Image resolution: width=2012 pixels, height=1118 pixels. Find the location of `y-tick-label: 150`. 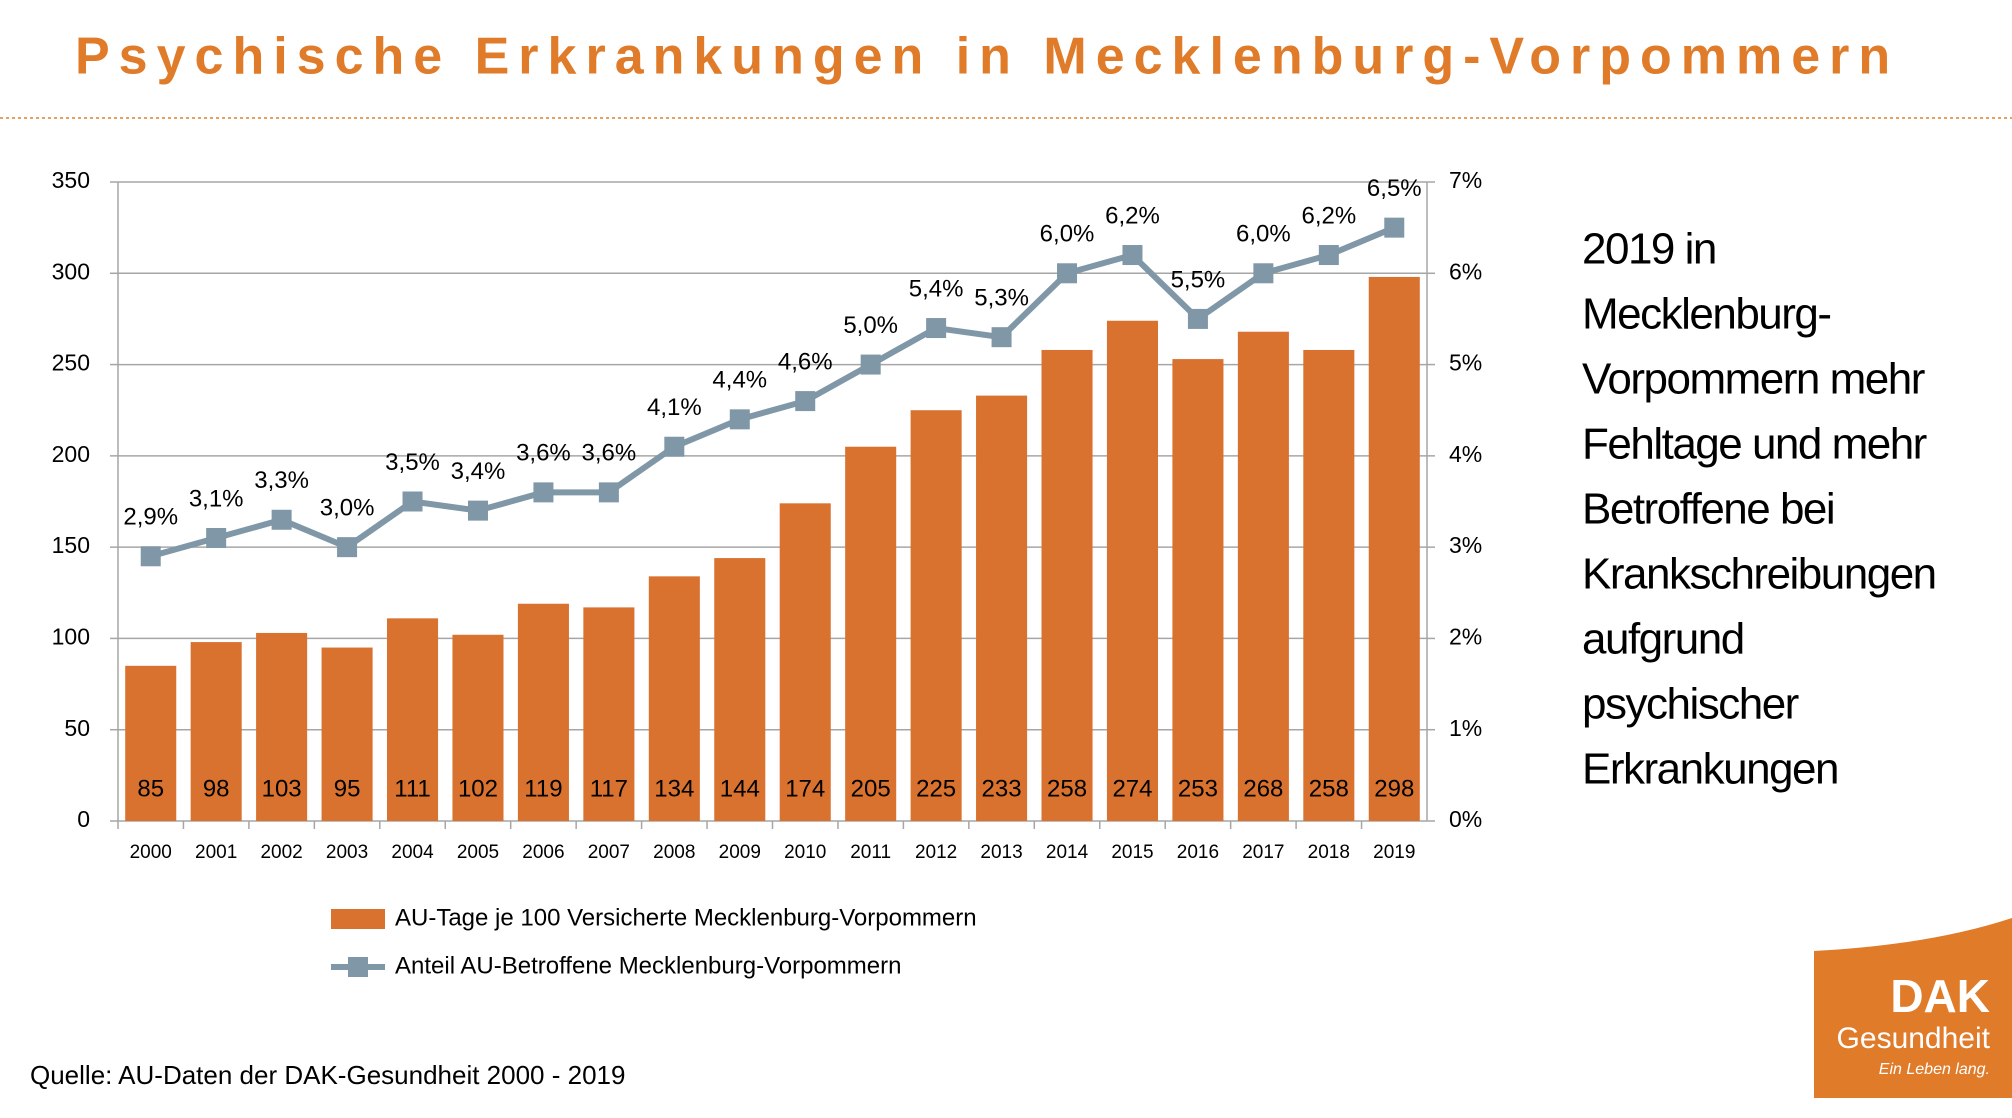

y-tick-label: 150 is located at coordinates (71, 545).